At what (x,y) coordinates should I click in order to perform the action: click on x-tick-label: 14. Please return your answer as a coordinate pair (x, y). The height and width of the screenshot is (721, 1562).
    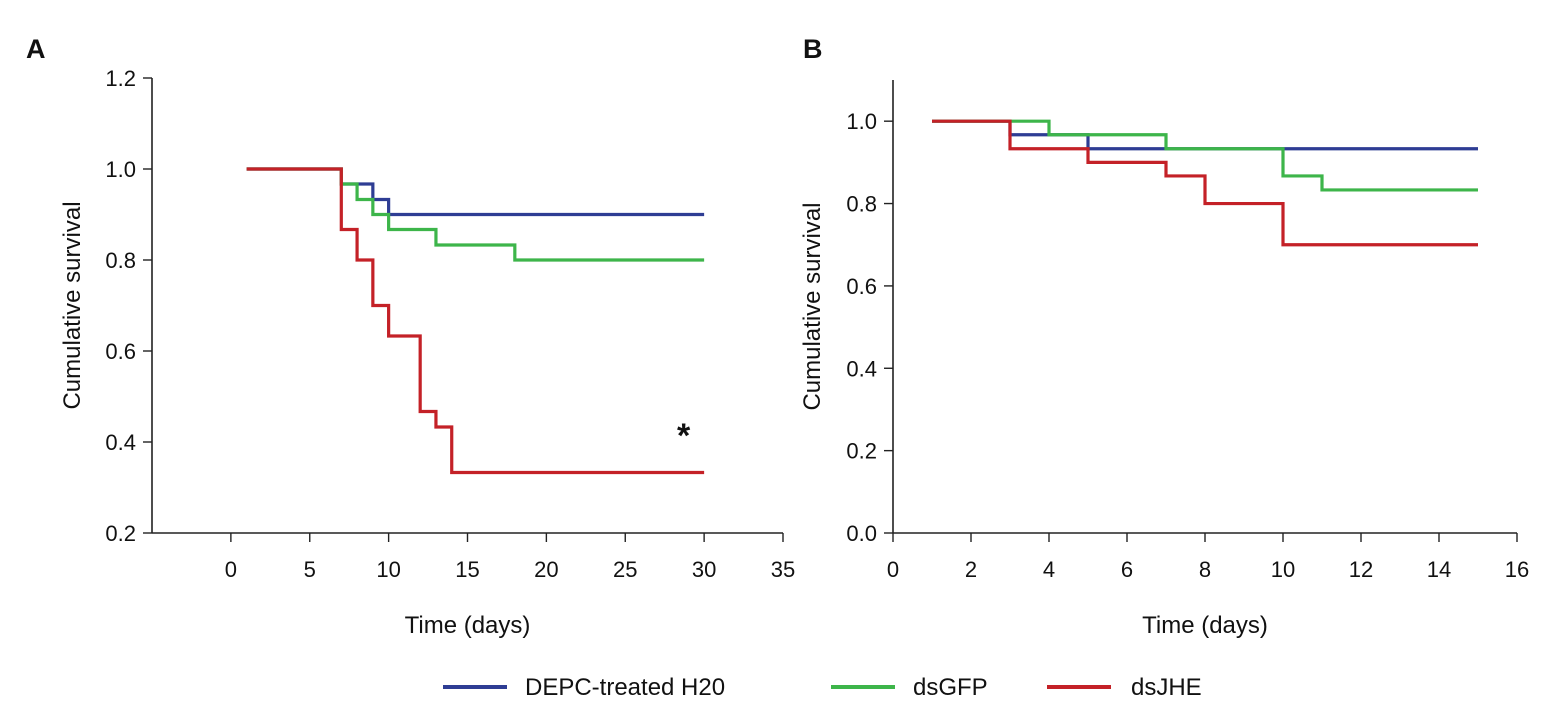
    Looking at the image, I should click on (1439, 569).